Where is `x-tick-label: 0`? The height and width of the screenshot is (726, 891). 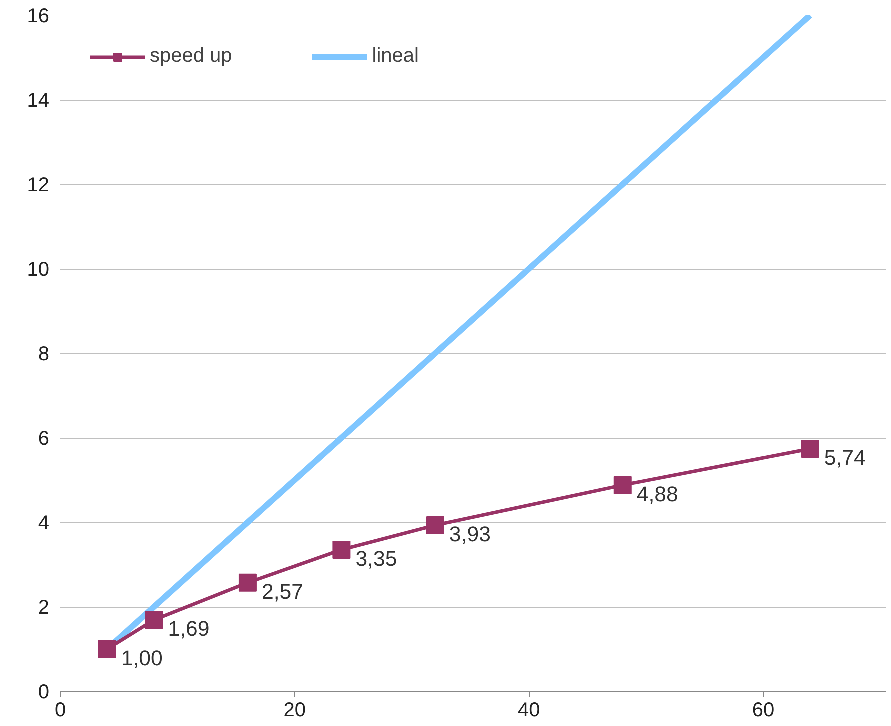
x-tick-label: 0 is located at coordinates (60, 711).